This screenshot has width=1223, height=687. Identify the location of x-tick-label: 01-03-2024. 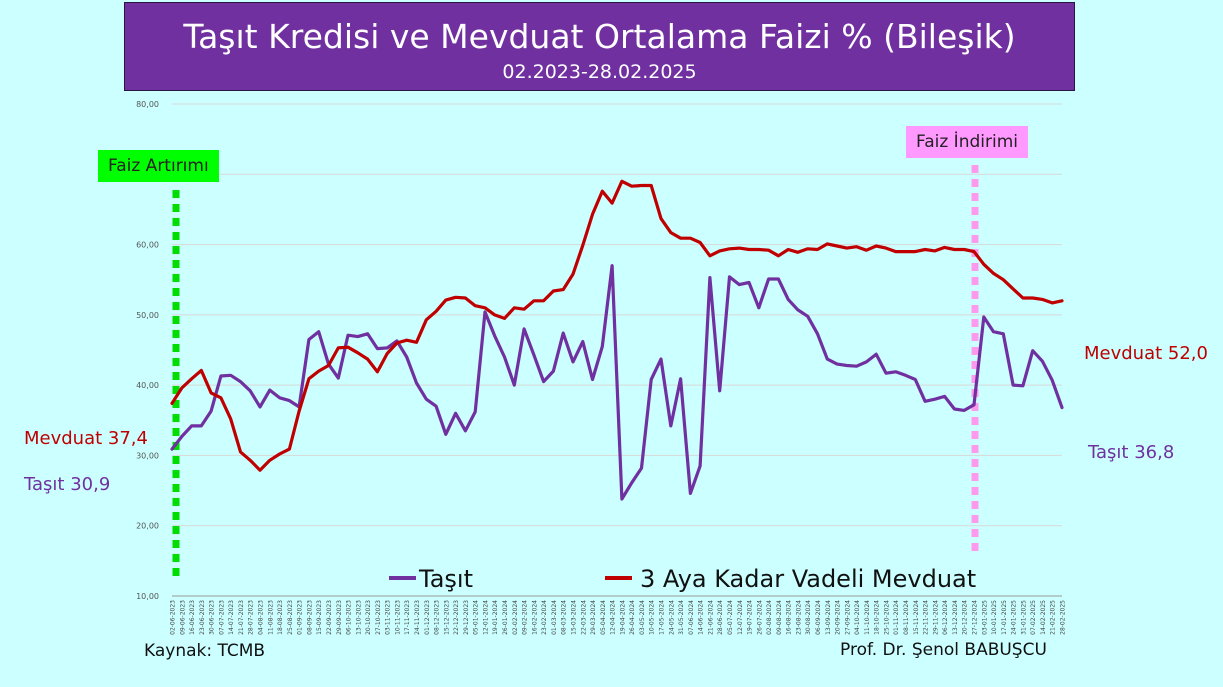
(554, 617).